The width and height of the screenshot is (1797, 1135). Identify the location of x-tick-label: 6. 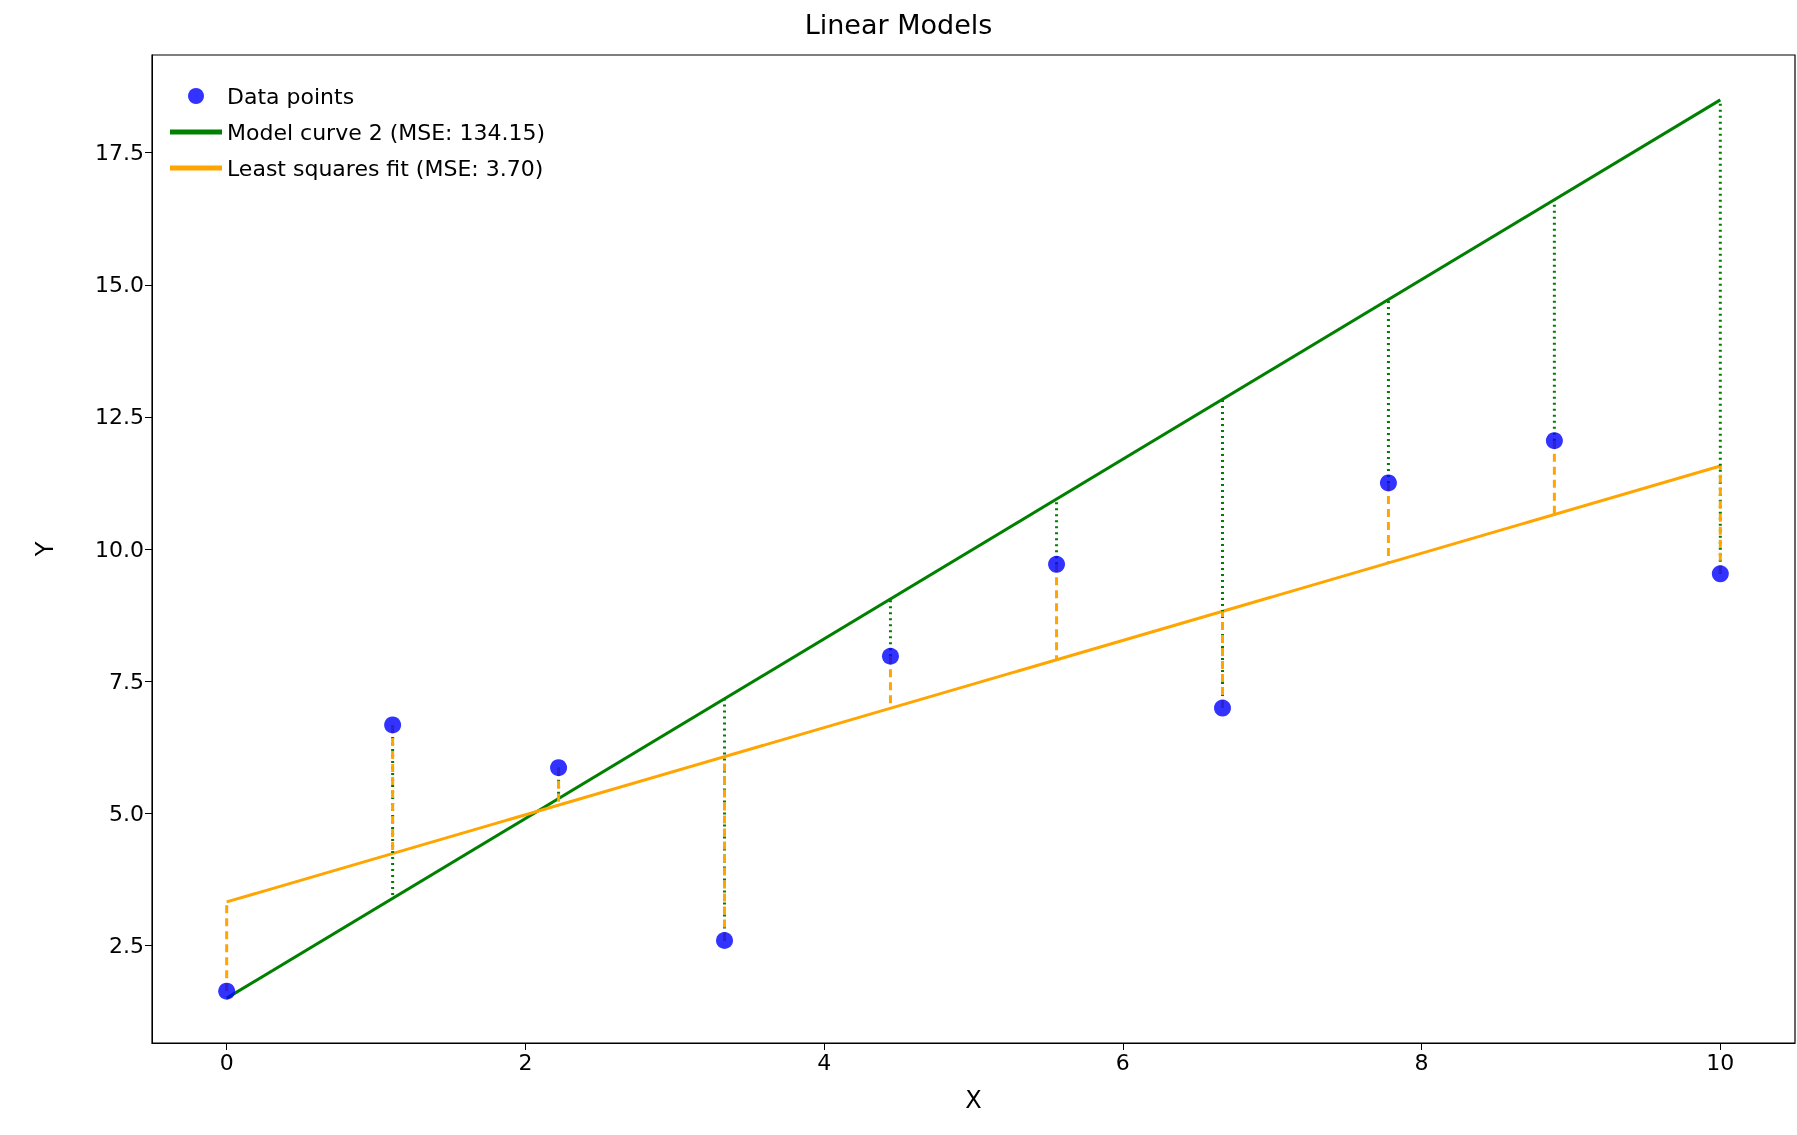
(1122, 1062).